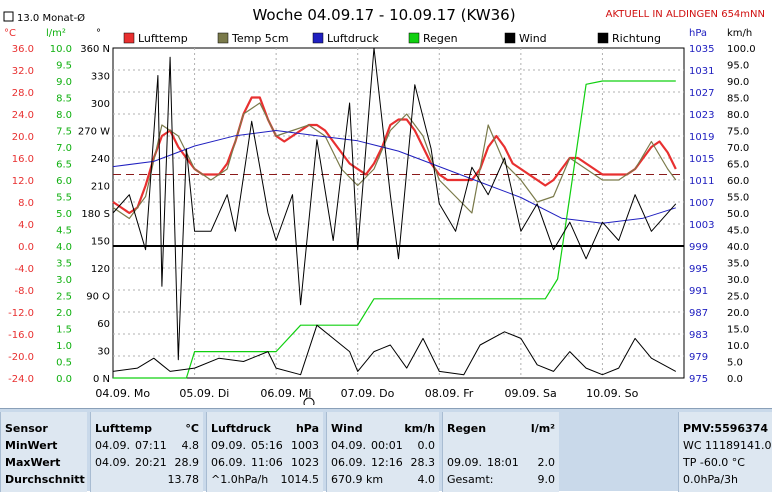 The image size is (772, 492). What do you see at coordinates (300, 479) in the screenshot?
I see `pressure-avg-value: 1014.5` at bounding box center [300, 479].